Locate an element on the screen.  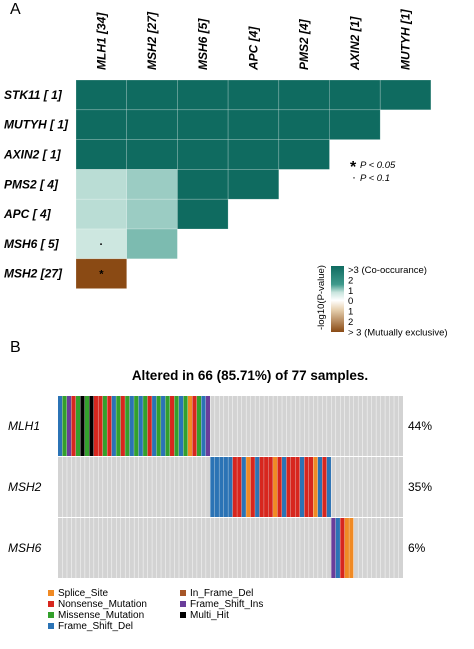
legend-axis-title: -log10(P-value) is located at coordinates (321, 297).